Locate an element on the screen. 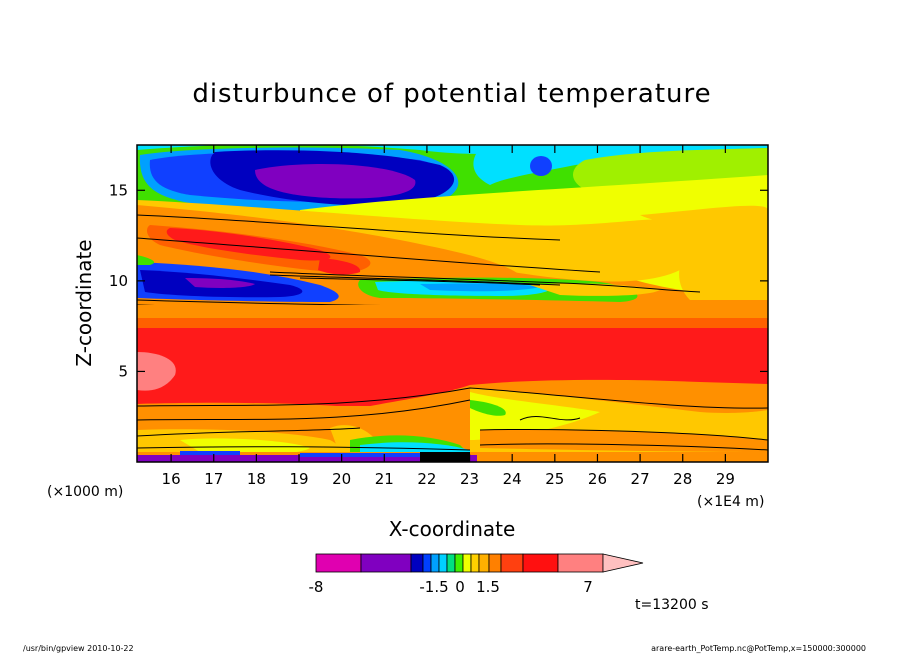 This screenshot has height=654, width=904. x-tick-label: 19 is located at coordinates (298, 479).